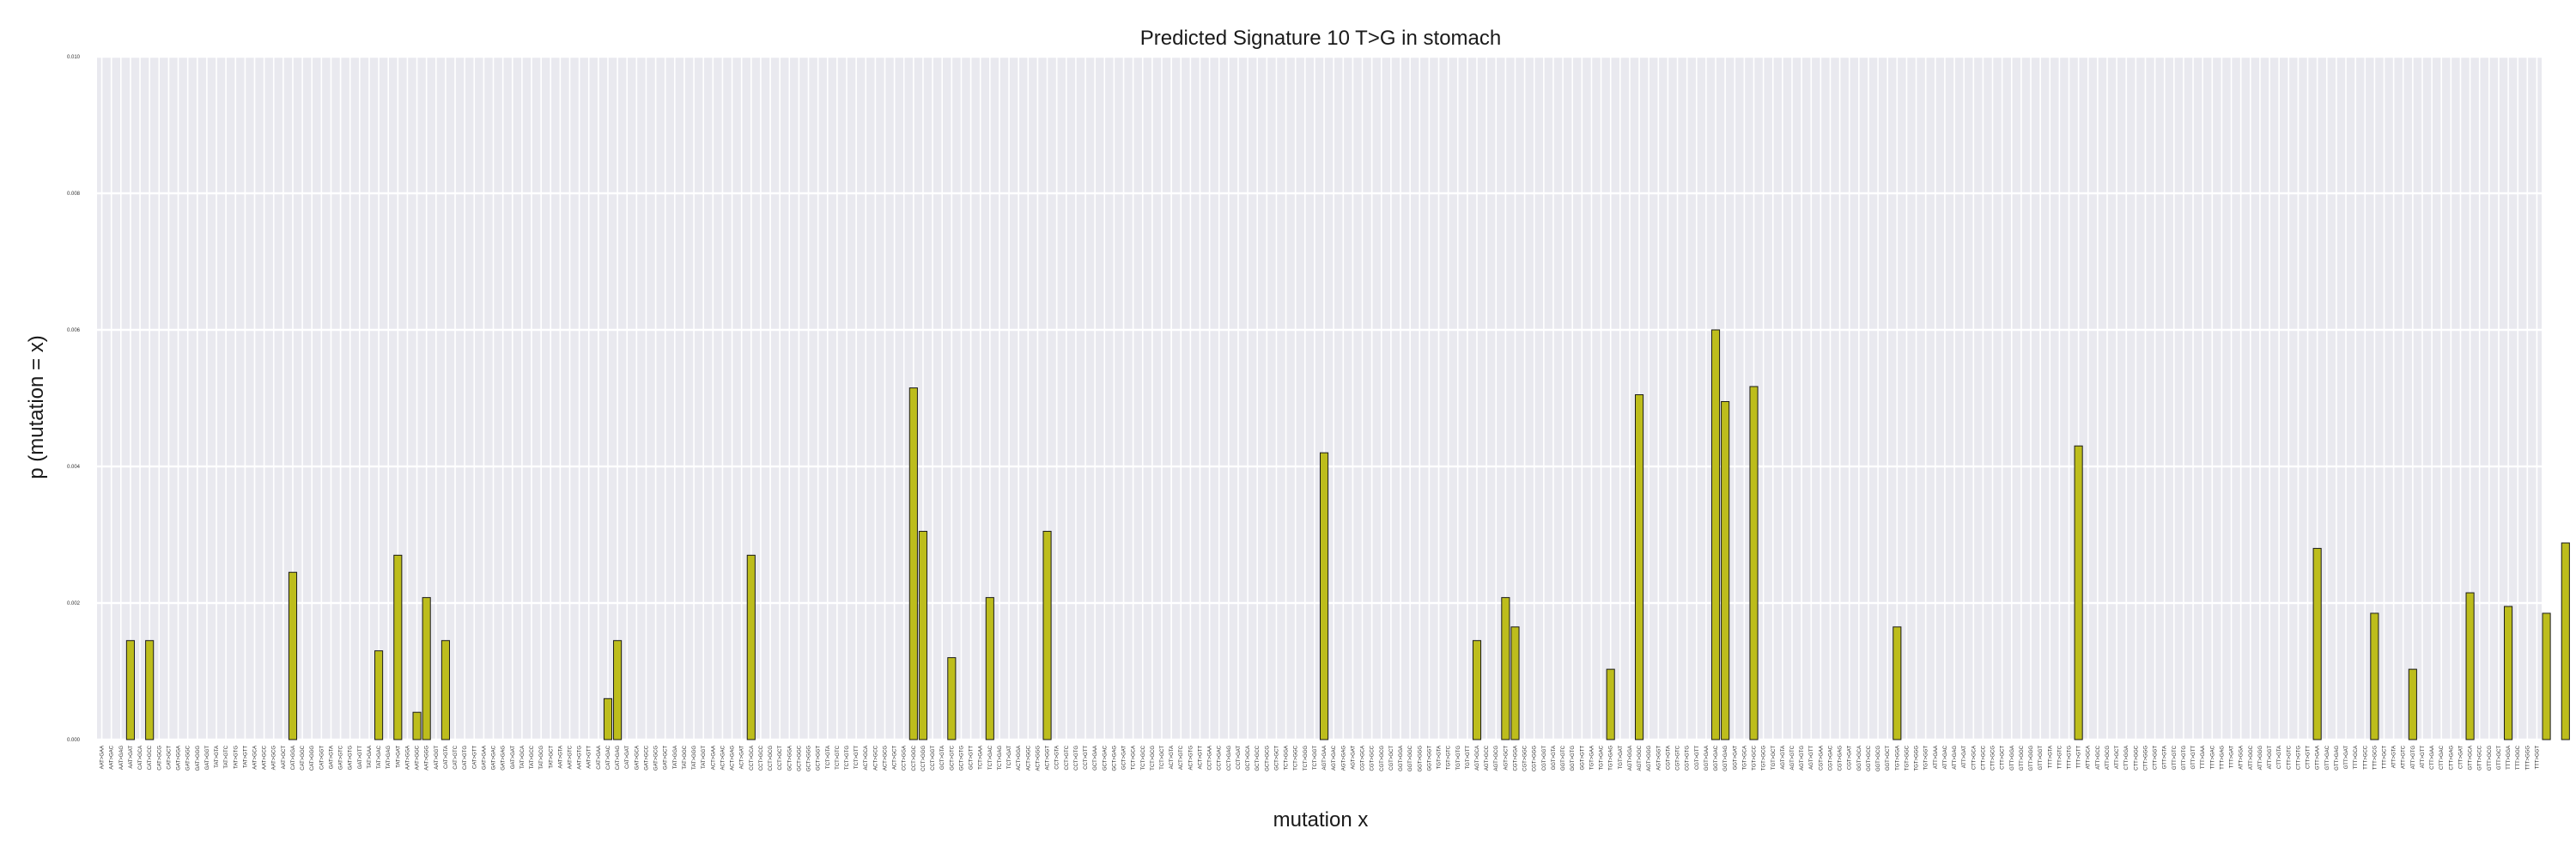  What do you see at coordinates (532, 757) in the screenshot?
I see `x-tick-label: TAT>GCC` at bounding box center [532, 757].